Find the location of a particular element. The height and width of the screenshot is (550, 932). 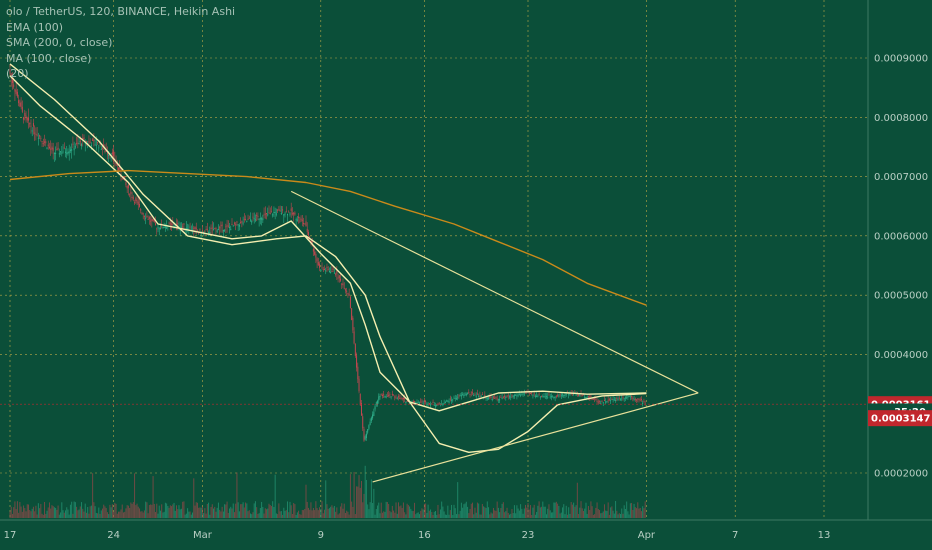

legend-item-ema: EMA (100) is located at coordinates (35, 27).